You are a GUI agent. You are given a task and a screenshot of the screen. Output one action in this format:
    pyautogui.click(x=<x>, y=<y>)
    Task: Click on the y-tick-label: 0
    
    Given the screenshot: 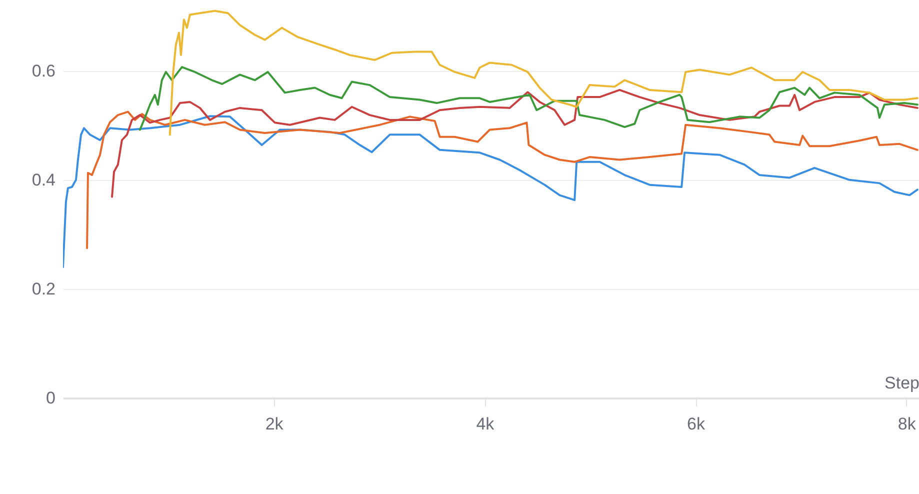 What is the action you would take?
    pyautogui.click(x=51, y=398)
    